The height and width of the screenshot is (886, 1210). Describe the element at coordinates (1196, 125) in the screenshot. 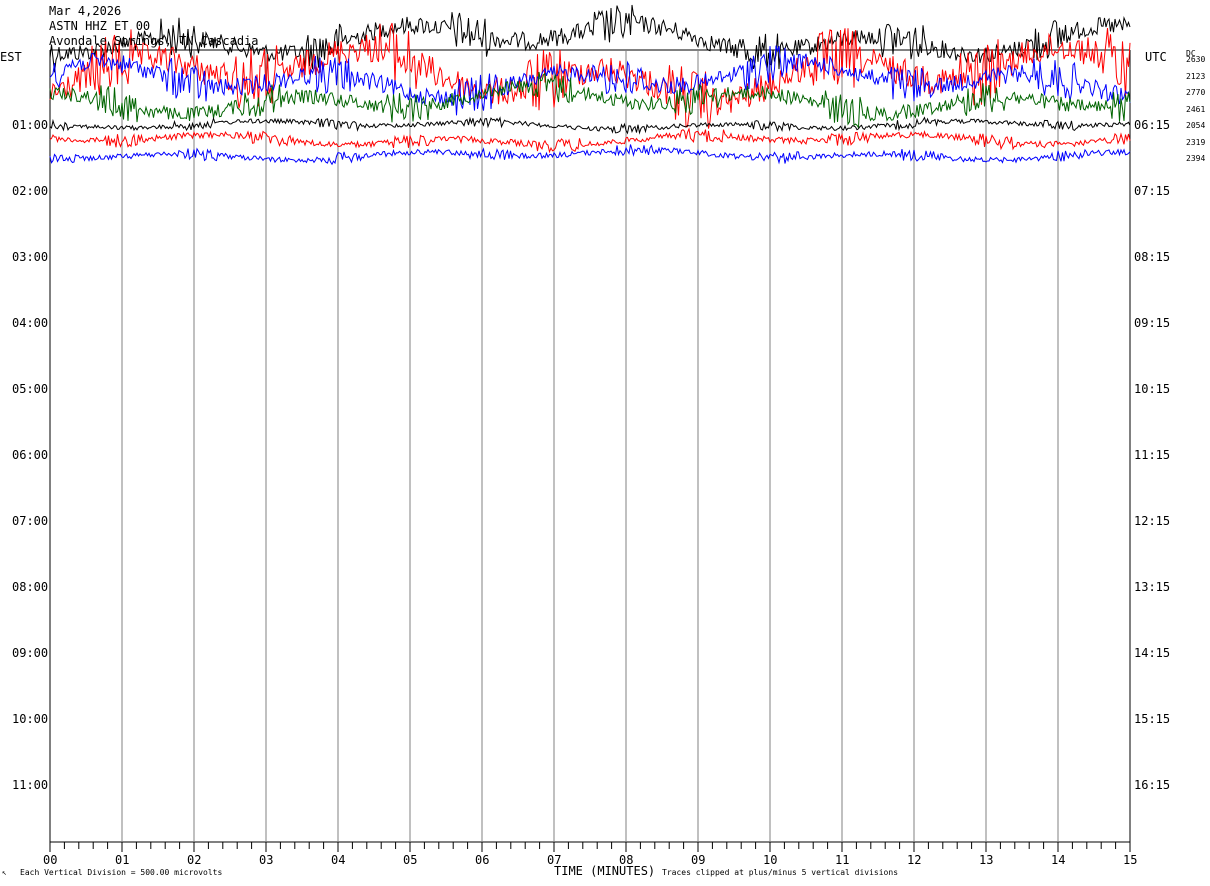

I see `dc-value: 2054` at that location.